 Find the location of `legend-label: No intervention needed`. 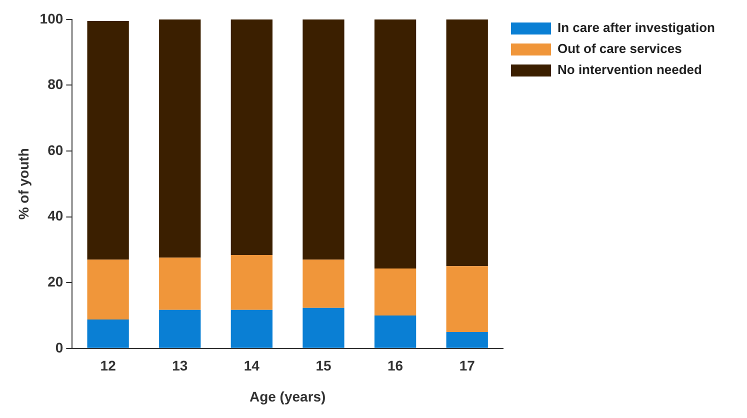

legend-label: No intervention needed is located at coordinates (630, 70).